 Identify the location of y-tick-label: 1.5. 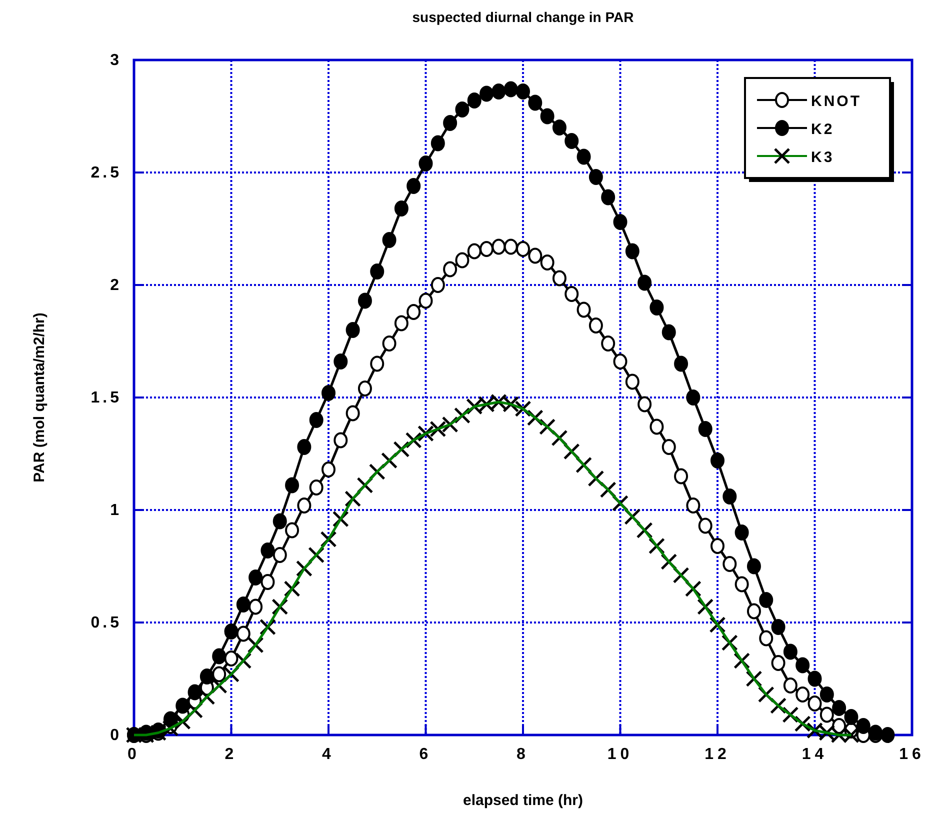
(106, 398).